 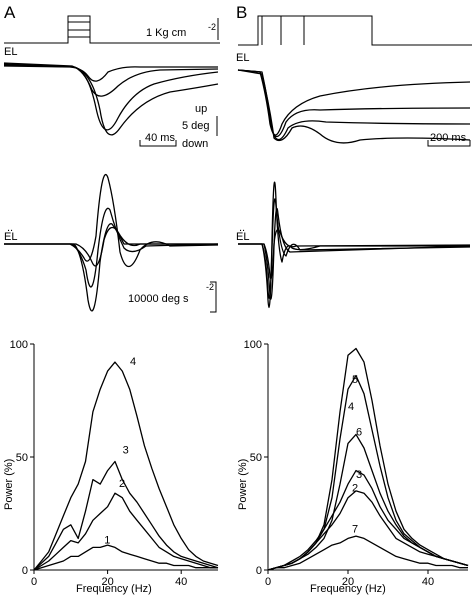 I want to click on y-tick-label-a-100: 100, so click(x=19, y=345).